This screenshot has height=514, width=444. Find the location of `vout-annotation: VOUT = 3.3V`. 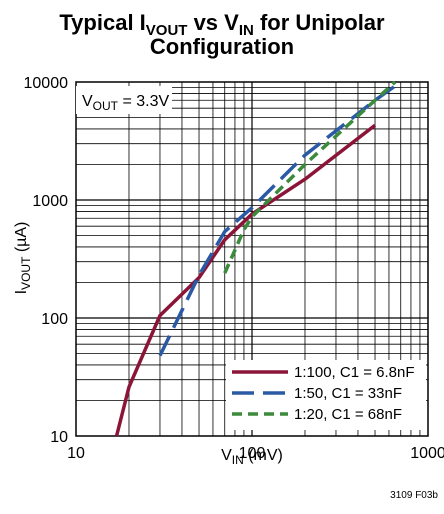

vout-annotation: VOUT = 3.3V is located at coordinates (124, 100).